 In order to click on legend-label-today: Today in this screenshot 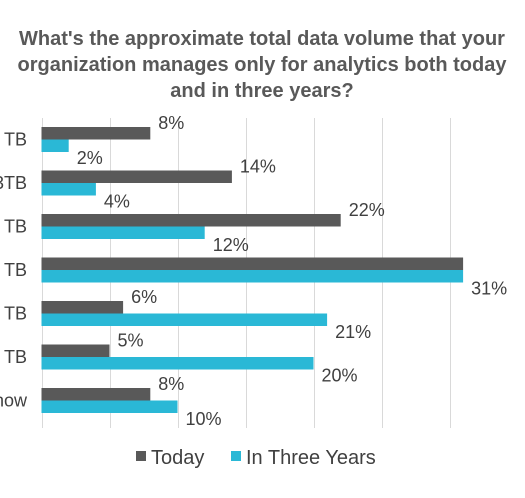, I will do `click(177, 458)`.